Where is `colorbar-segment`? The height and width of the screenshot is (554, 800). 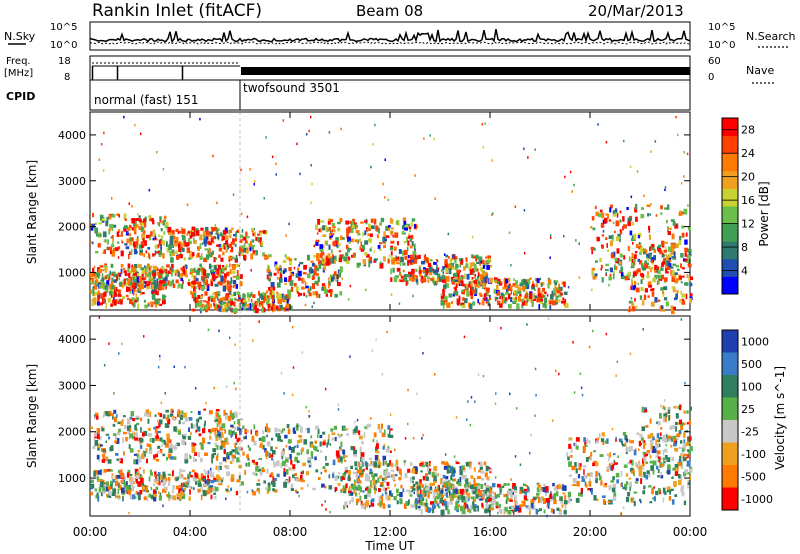
colorbar-segment is located at coordinates (730, 267).